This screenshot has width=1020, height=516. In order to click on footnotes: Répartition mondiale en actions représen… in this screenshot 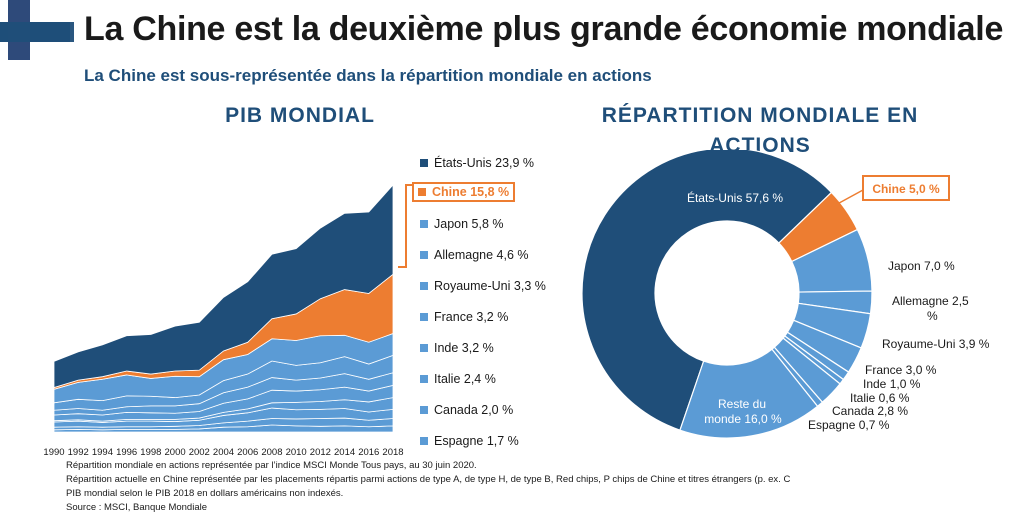, I will do `click(428, 487)`.